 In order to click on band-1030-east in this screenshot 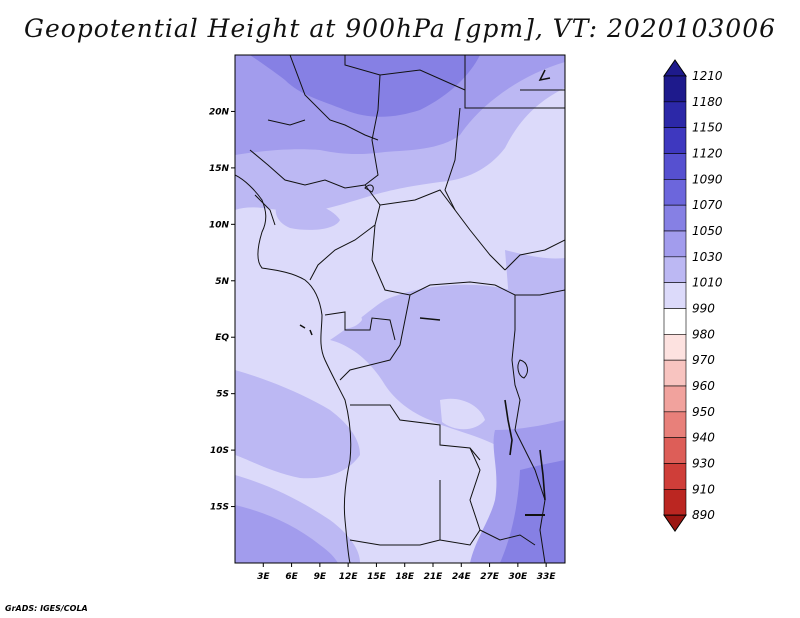, I will do `click(535, 286)`.